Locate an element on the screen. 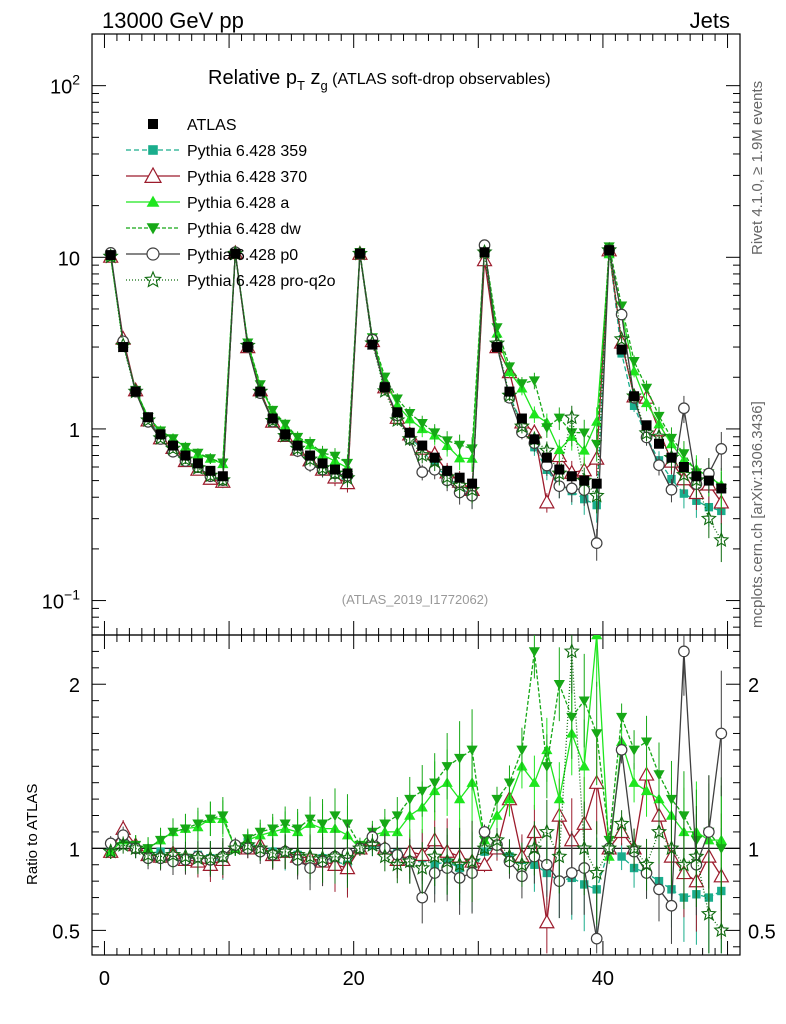 The width and height of the screenshot is (786, 1024). title-rest: (ATLAS soft-drop observables) is located at coordinates (439, 79).